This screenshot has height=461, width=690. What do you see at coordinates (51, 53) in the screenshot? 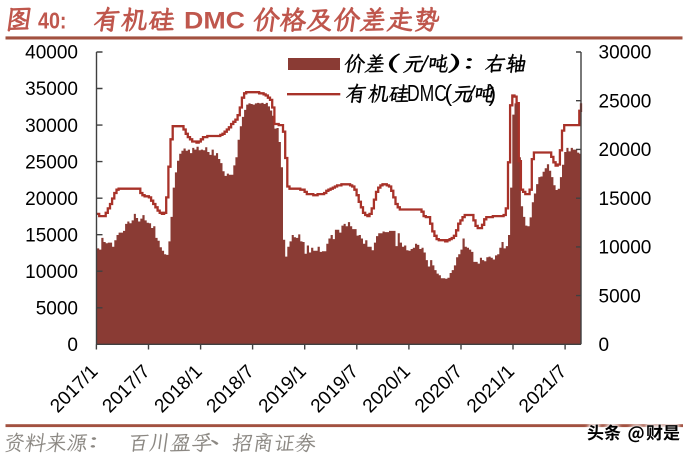
I see `svg-text: 40000` at bounding box center [51, 53].